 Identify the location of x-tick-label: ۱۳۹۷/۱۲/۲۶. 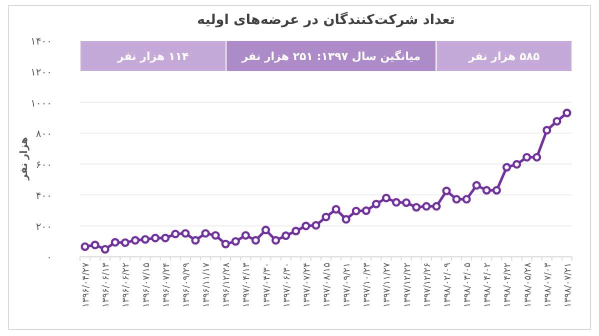
(427, 285).